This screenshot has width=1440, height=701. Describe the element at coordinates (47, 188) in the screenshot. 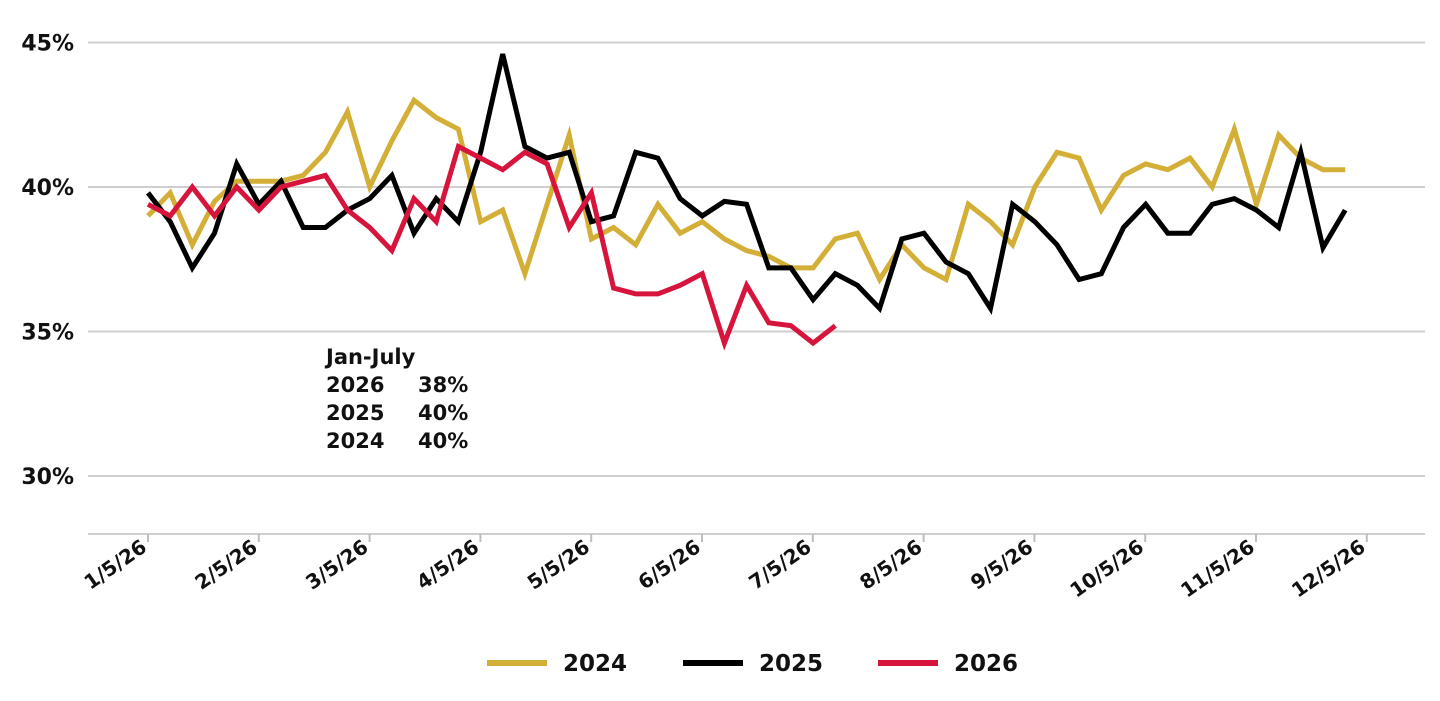

I see `y-tick-label: 40%` at that location.